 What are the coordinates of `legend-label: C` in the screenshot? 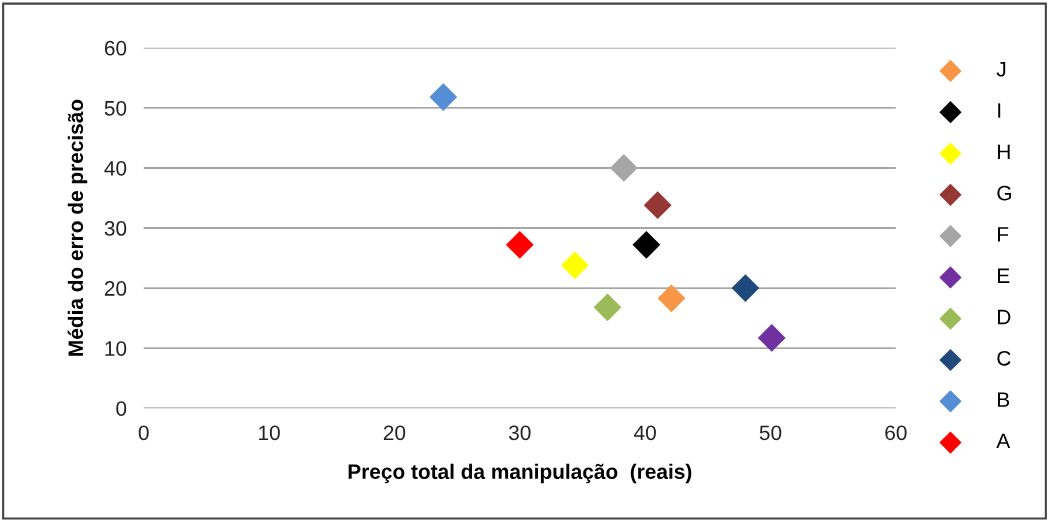 It's located at (1004, 358).